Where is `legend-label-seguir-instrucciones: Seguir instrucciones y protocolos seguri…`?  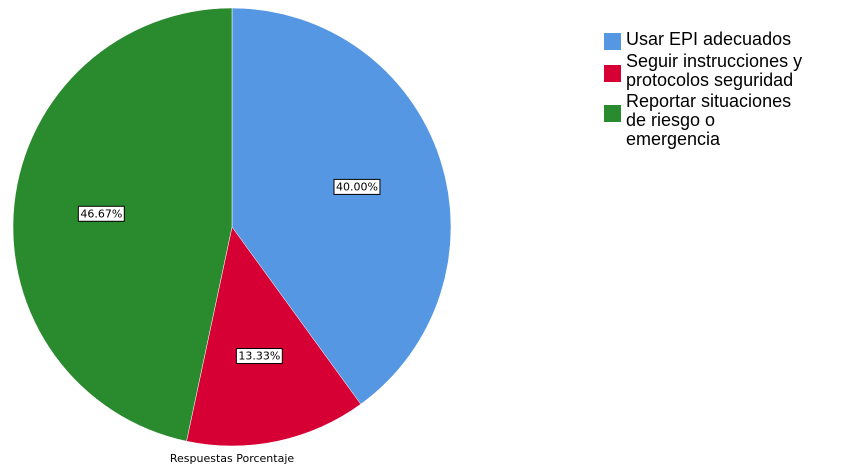
legend-label-seguir-instrucciones: Seguir instrucciones y protocolos seguri… is located at coordinates (714, 70).